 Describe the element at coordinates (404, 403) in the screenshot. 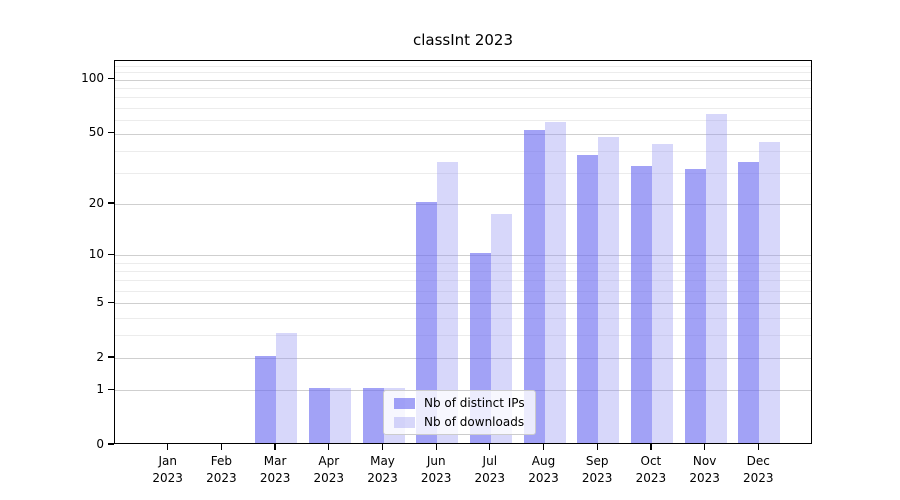

I see `distinct-ips-swatch` at that location.